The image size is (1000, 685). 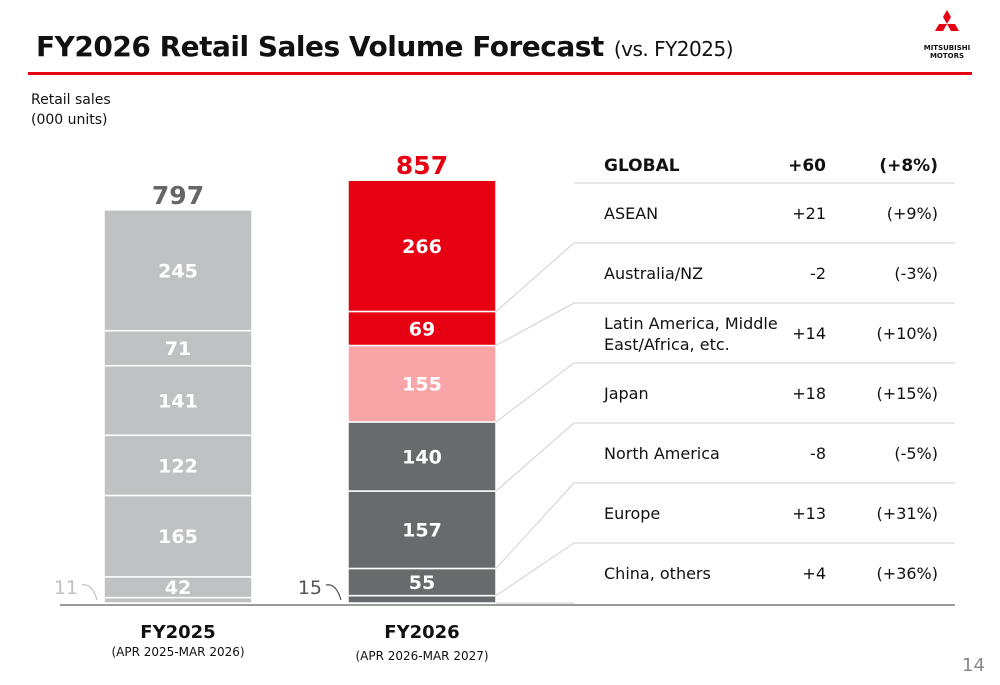 I want to click on bar-value-label: 155, so click(x=422, y=385).